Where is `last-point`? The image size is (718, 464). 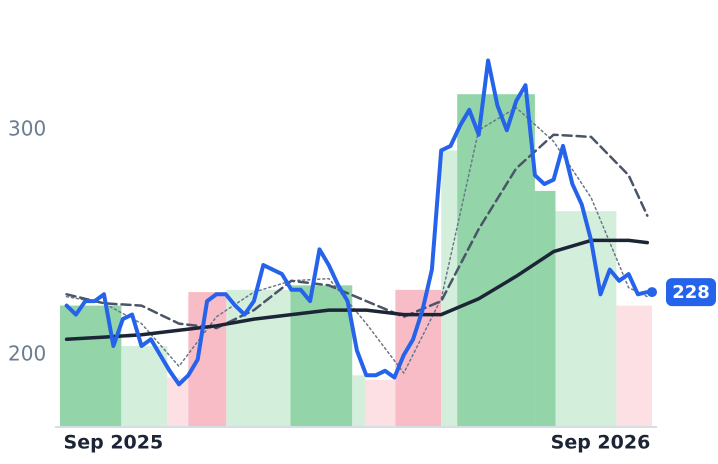 last-point is located at coordinates (652, 292).